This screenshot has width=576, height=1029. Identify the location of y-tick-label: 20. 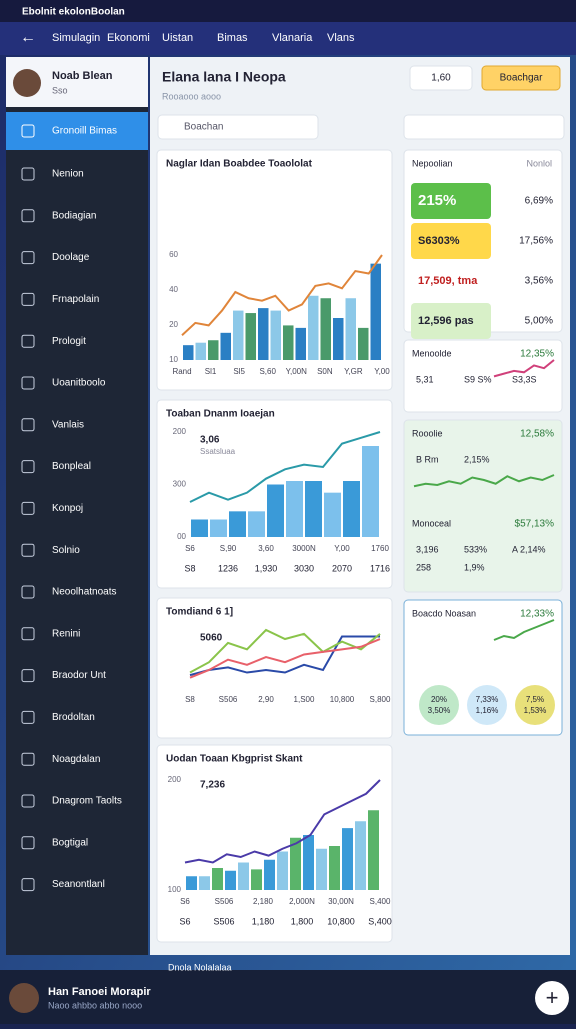
(173, 324).